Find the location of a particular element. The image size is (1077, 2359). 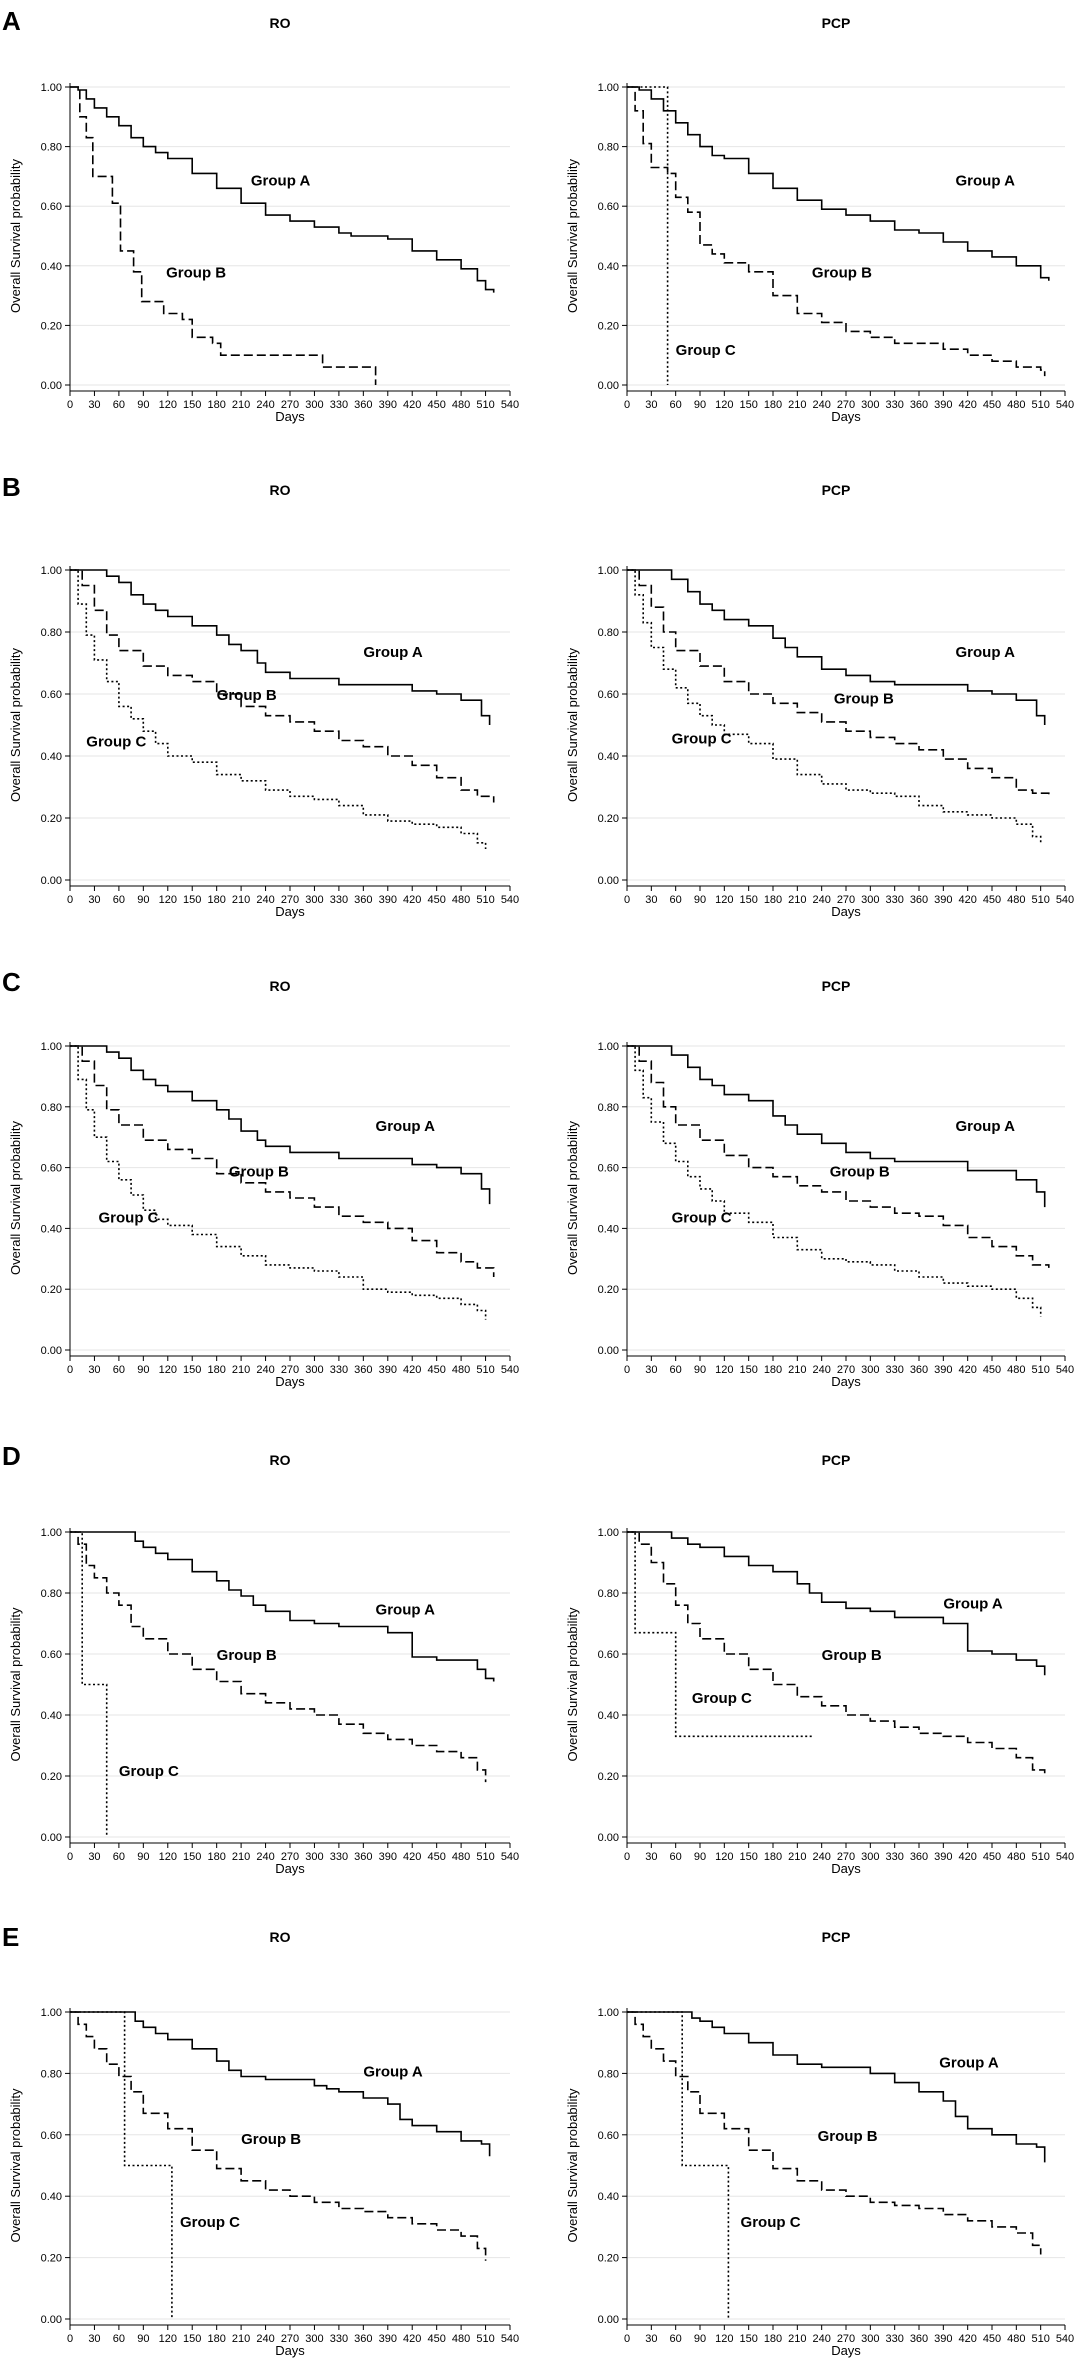

x-tick-label: 420 is located at coordinates (412, 900).